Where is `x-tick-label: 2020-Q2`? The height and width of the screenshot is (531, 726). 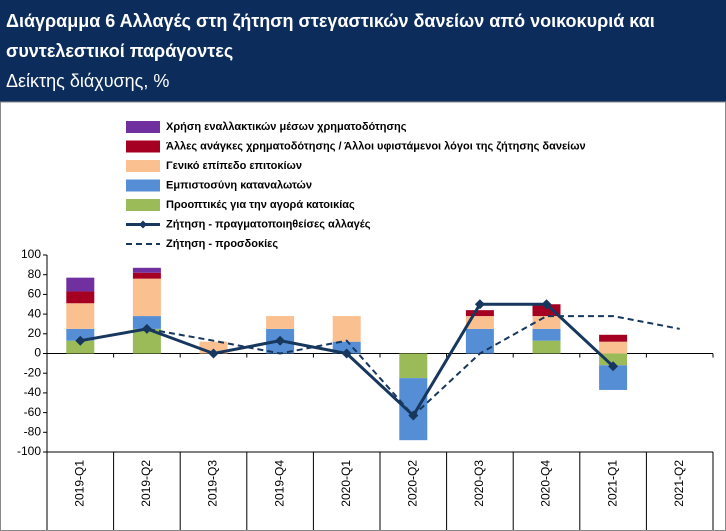 x-tick-label: 2020-Q2 is located at coordinates (412, 483).